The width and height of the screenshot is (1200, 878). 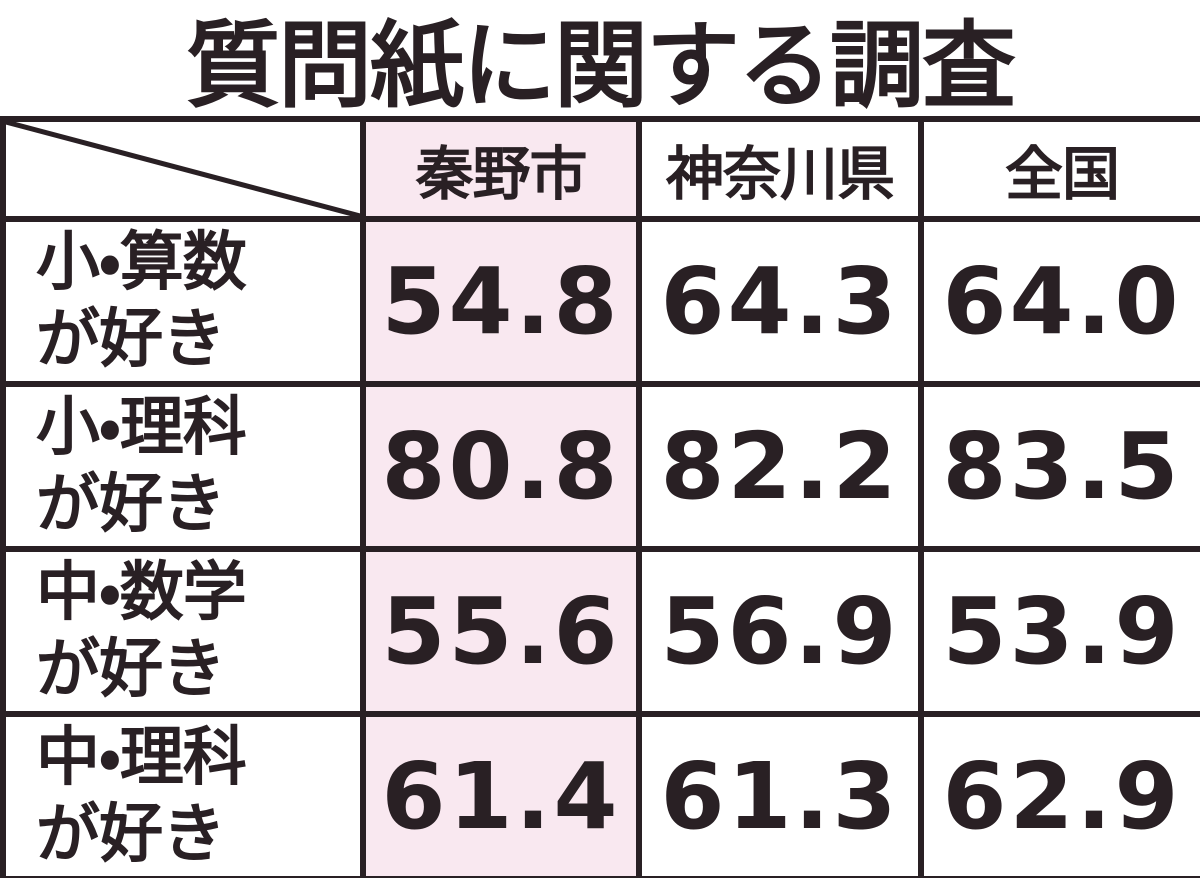 What do you see at coordinates (501, 466) in the screenshot?
I see `value-cell-hadano: 80.8` at bounding box center [501, 466].